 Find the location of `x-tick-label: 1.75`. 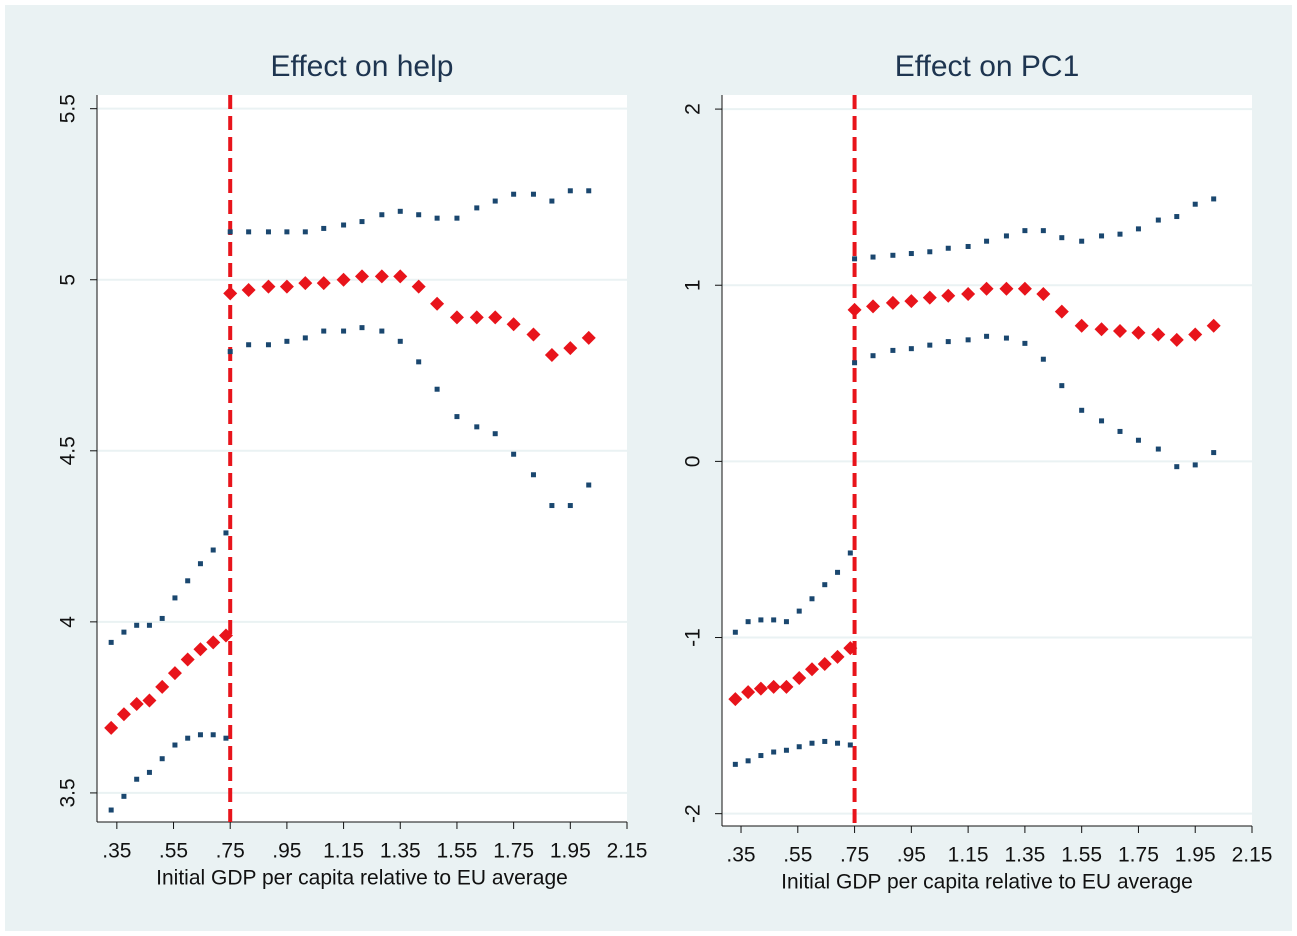

x-tick-label: 1.75 is located at coordinates (513, 851).